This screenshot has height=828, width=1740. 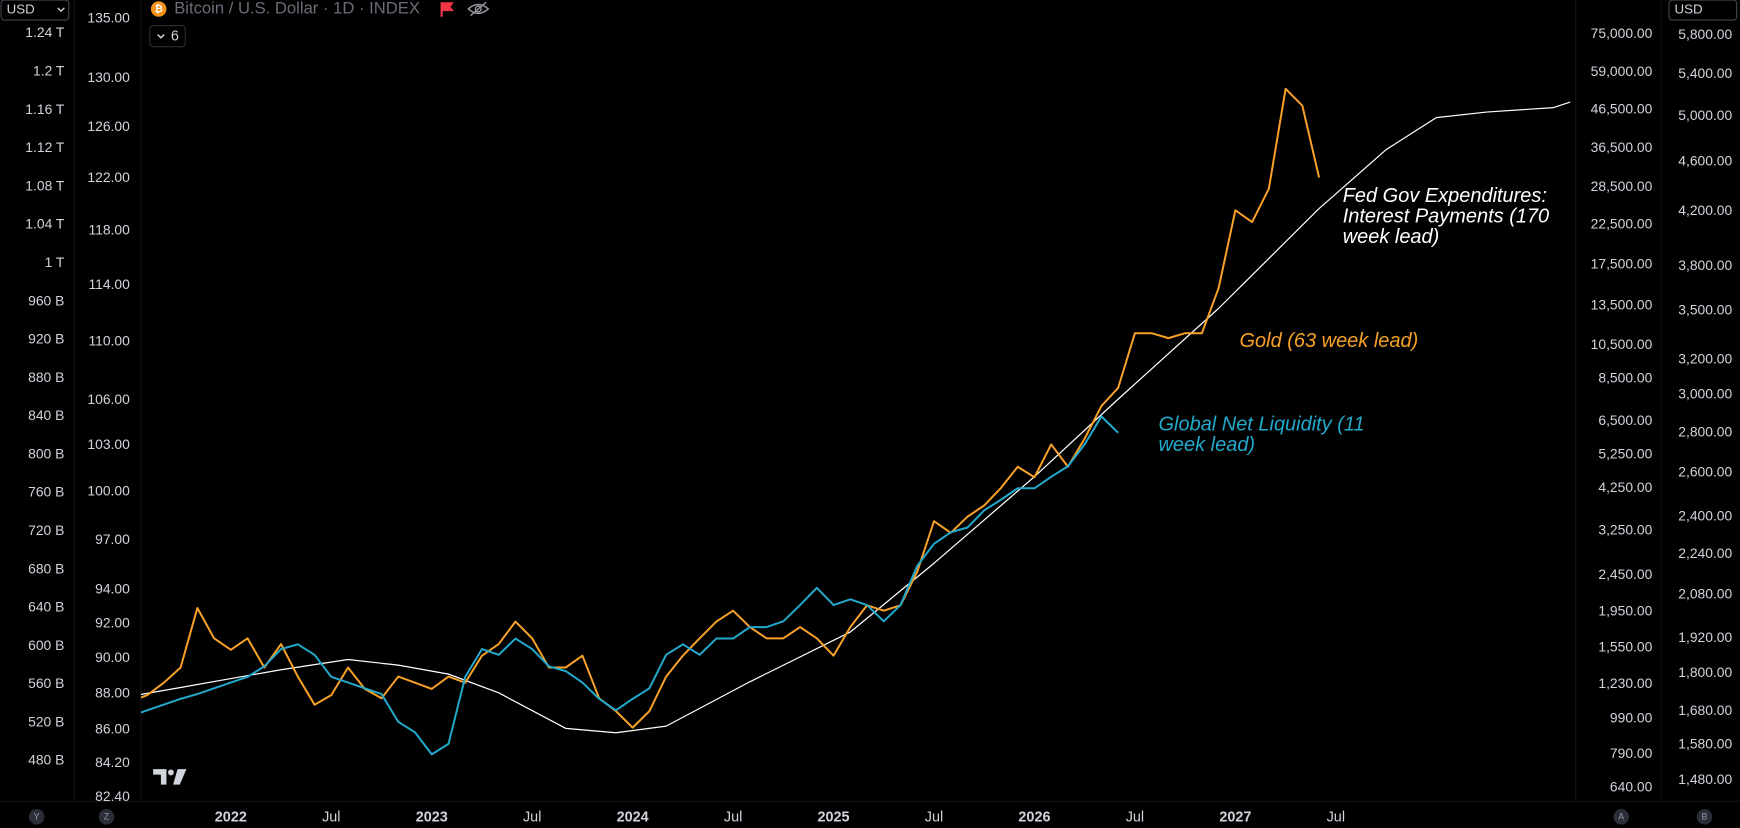 I want to click on y-tick-label: 880 B, so click(x=46, y=377).